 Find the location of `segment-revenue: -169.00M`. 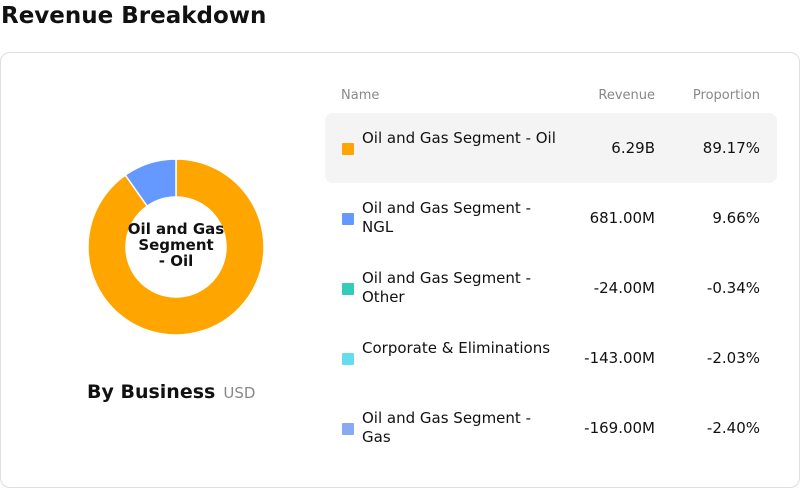

segment-revenue: -169.00M is located at coordinates (619, 428).